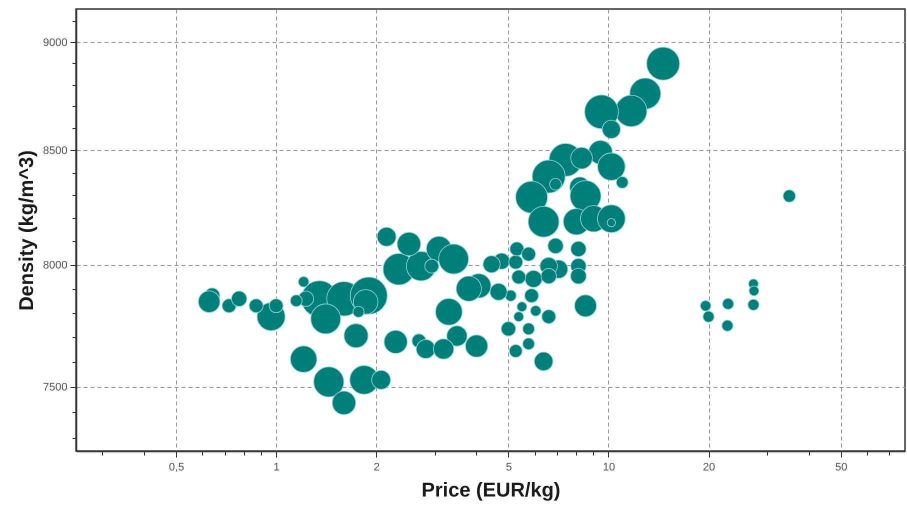 The width and height of the screenshot is (907, 506). Describe the element at coordinates (176, 468) in the screenshot. I see `x-tick-label: 0,5` at that location.